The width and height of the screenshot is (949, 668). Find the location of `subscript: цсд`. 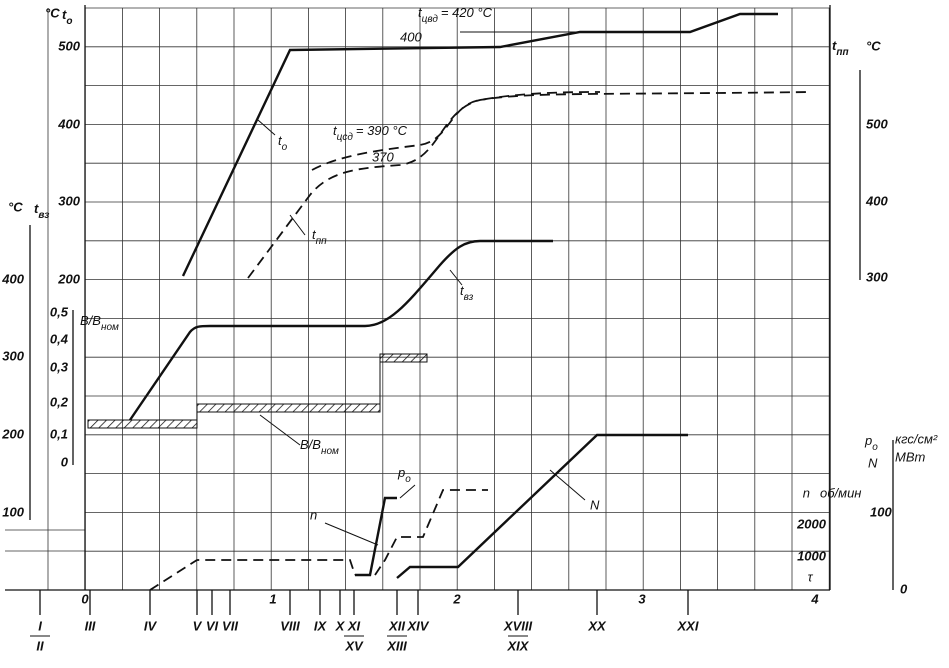

subscript: цсд is located at coordinates (345, 137).